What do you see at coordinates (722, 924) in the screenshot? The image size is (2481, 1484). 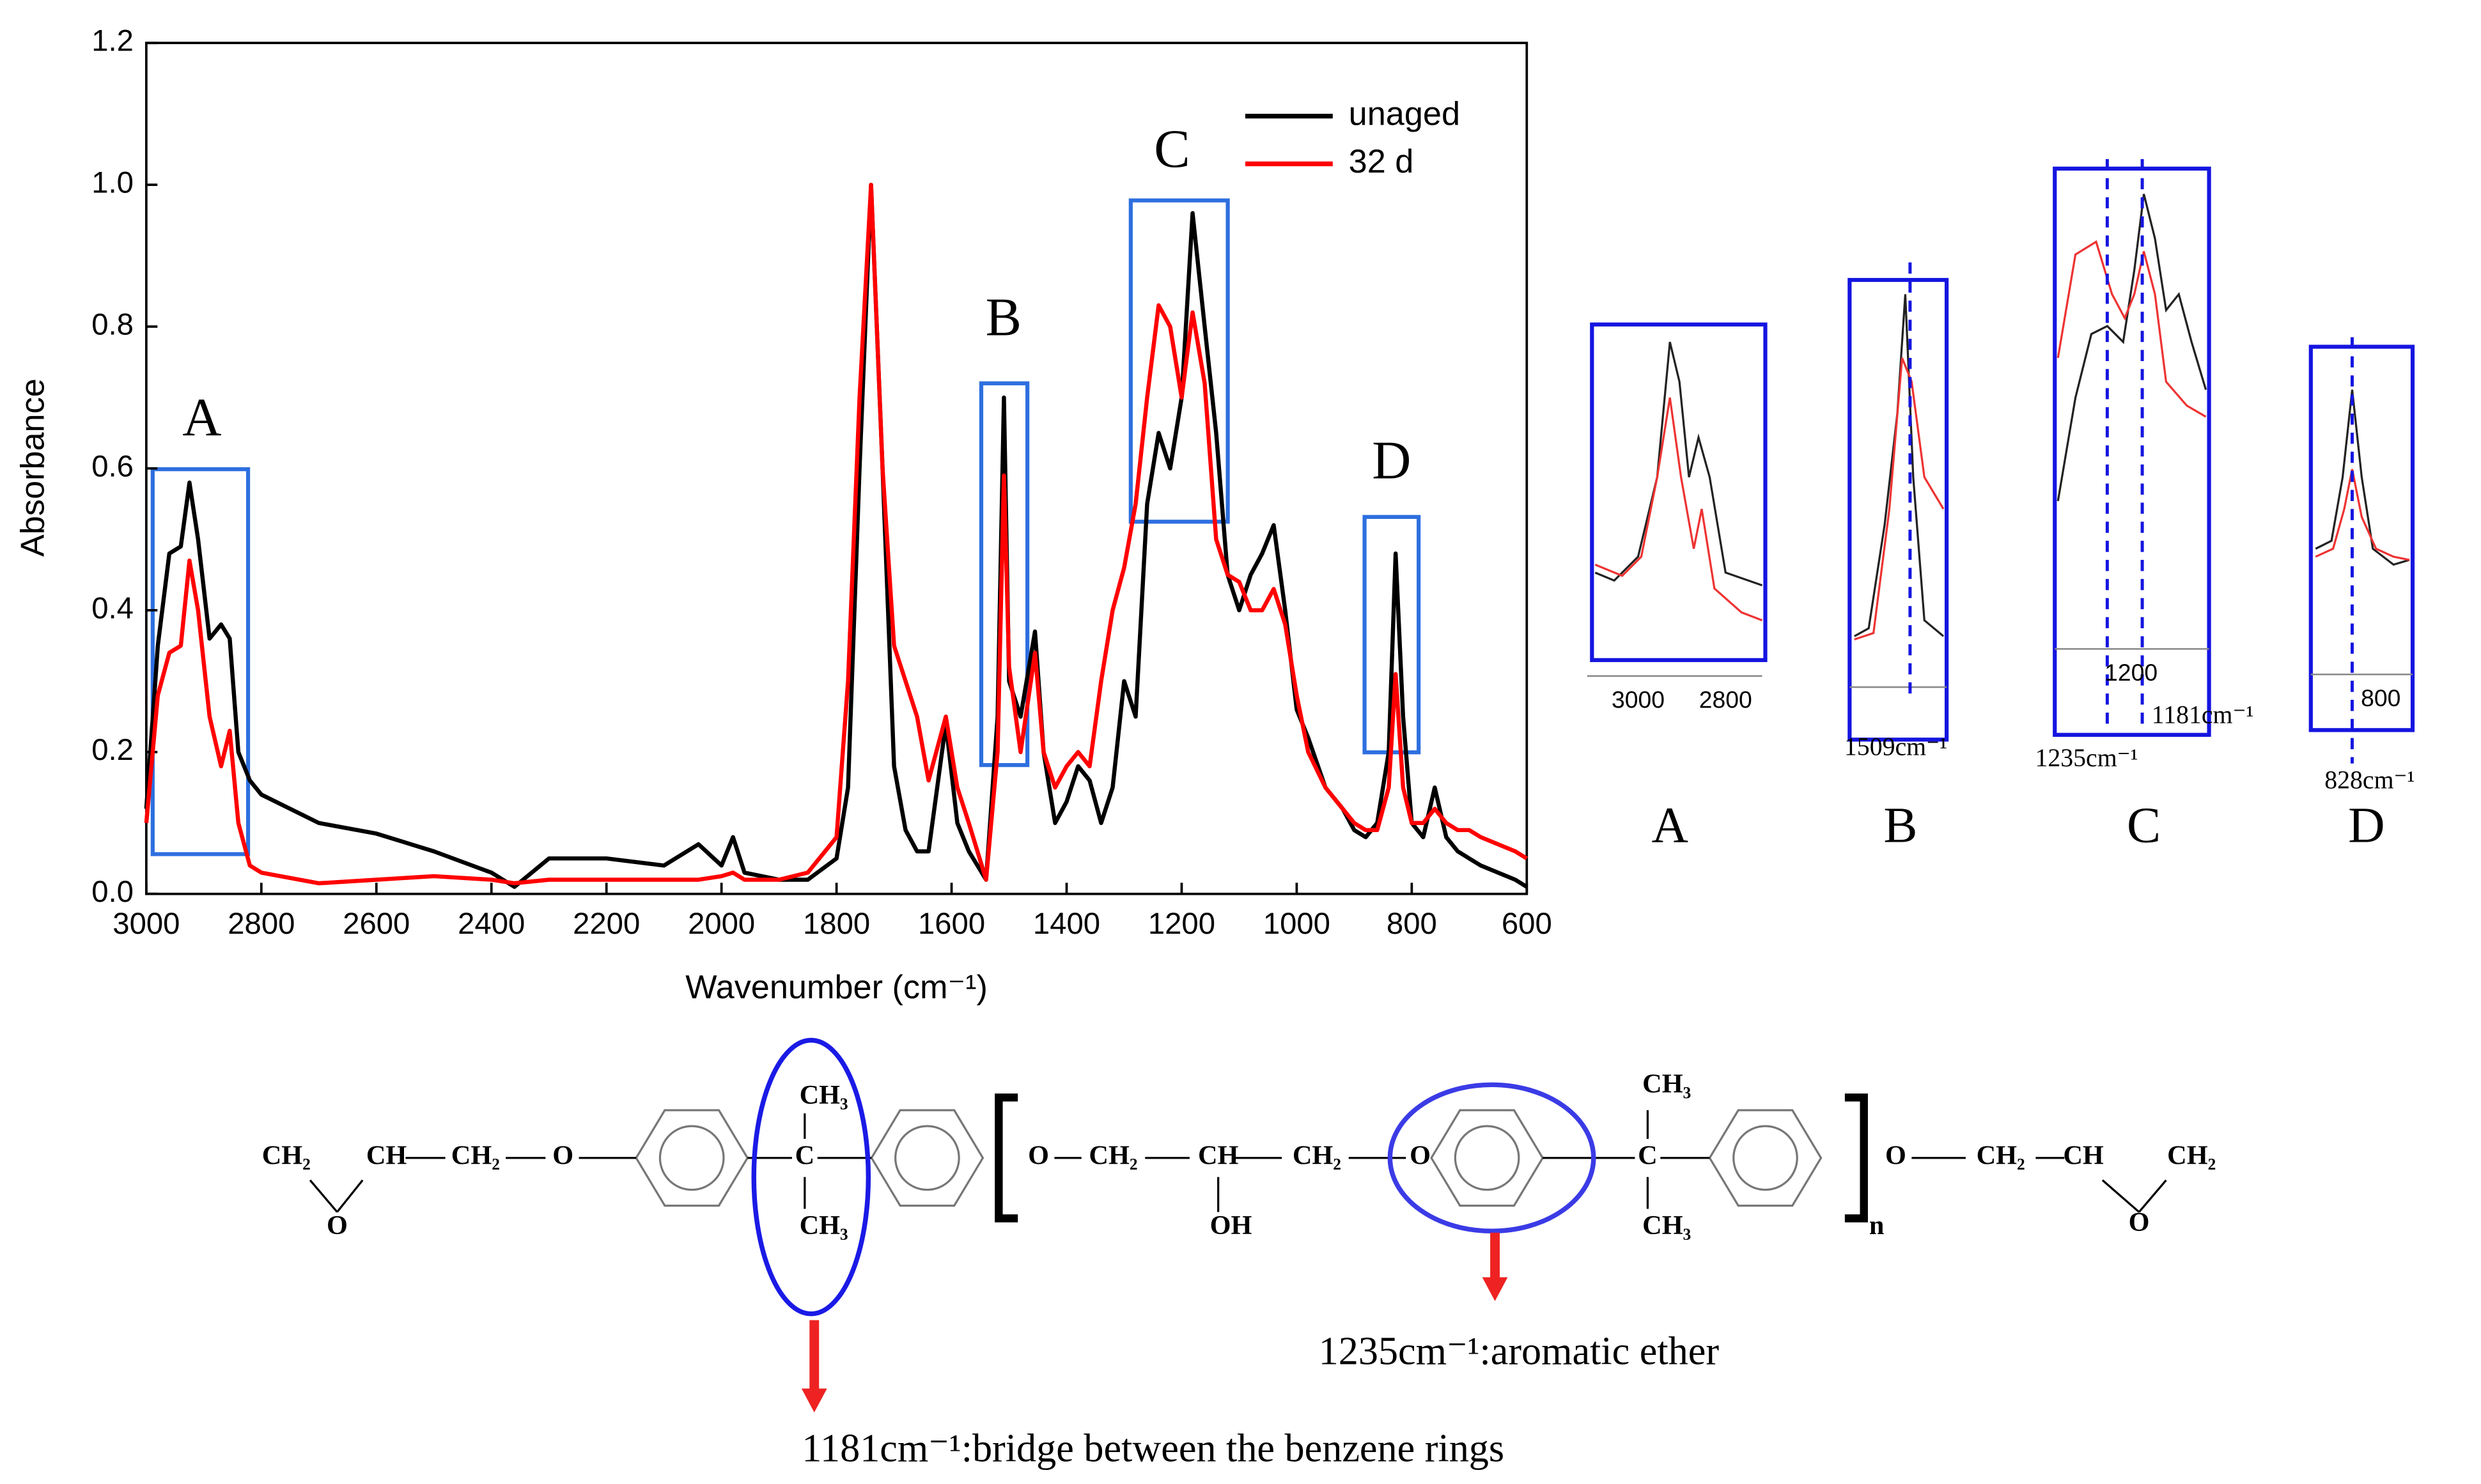 I see `x-tick-label: 2000` at bounding box center [722, 924].